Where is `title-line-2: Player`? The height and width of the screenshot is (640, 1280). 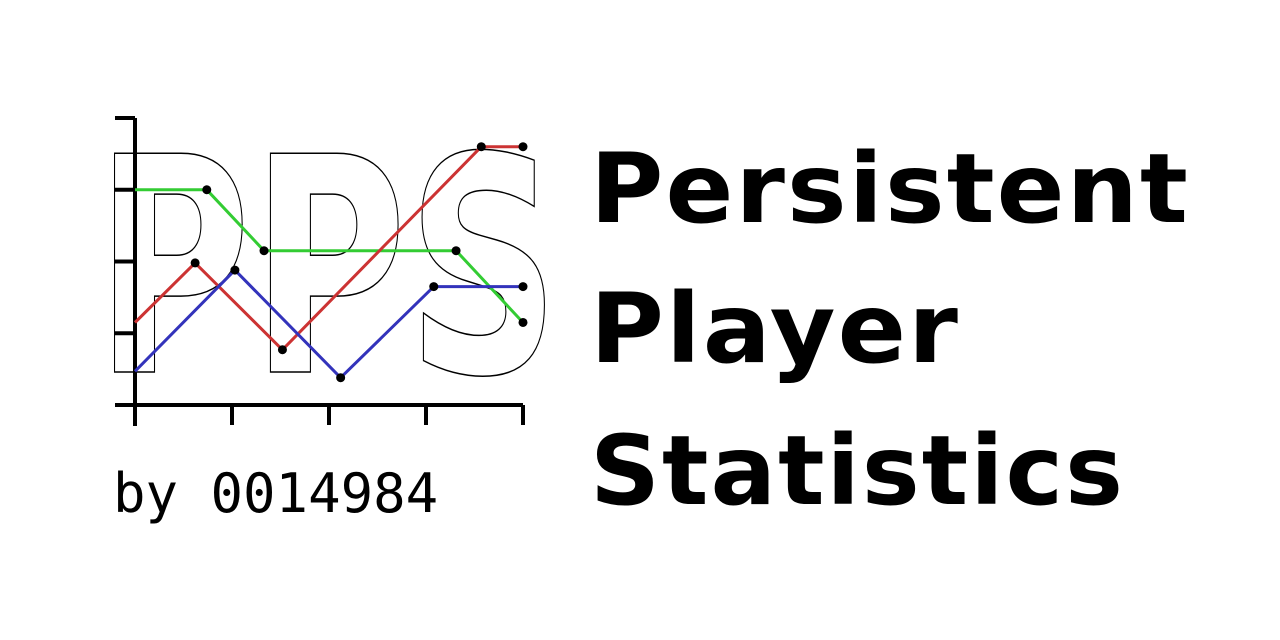 title-line-2: Player is located at coordinates (775, 329).